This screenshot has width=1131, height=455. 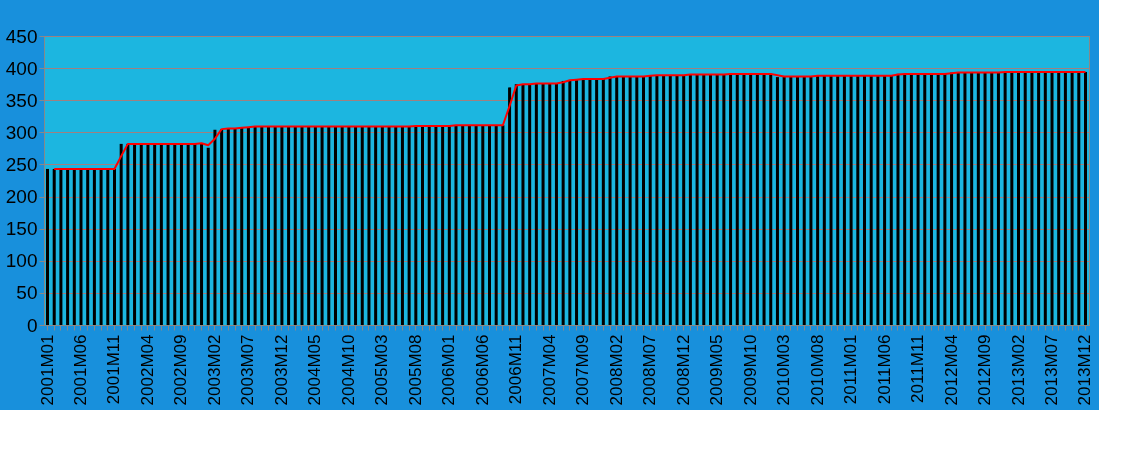 I want to click on y-tick-label: 200, so click(x=21, y=197).